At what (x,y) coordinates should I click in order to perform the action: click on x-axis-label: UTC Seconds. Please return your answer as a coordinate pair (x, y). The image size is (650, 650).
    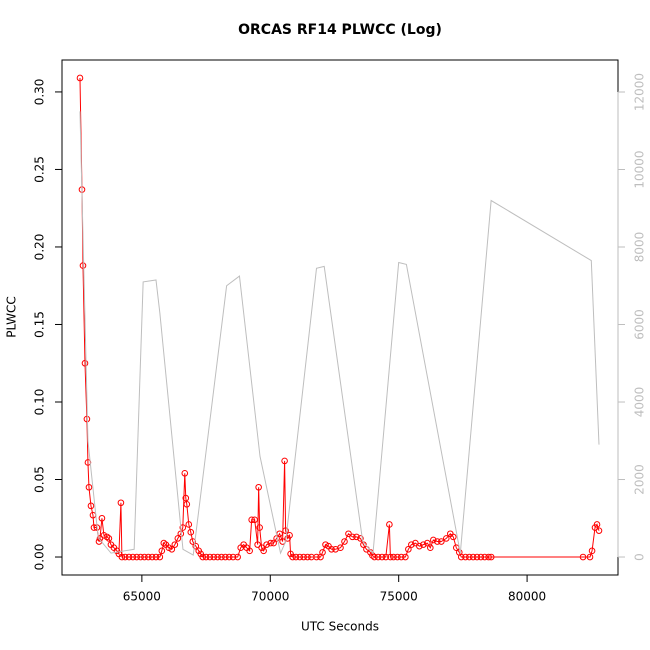
    Looking at the image, I should click on (340, 627).